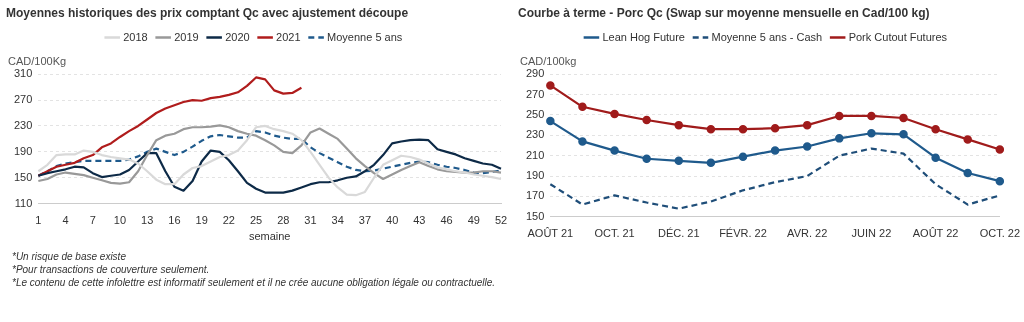 The width and height of the screenshot is (1024, 322). What do you see at coordinates (208, 14) in the screenshot?
I see `chart-title: Moyennes historiques des prix comptant Qc avec ajustement découpe` at bounding box center [208, 14].